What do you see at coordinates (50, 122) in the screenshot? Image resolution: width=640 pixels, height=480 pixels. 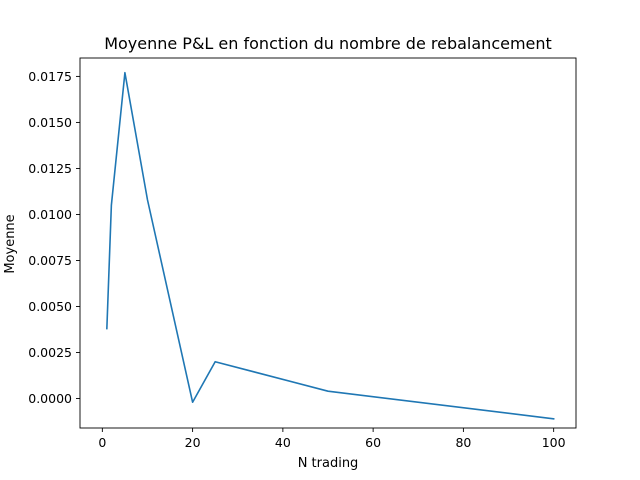 I see `y-tick-label: 0.0150` at bounding box center [50, 122].